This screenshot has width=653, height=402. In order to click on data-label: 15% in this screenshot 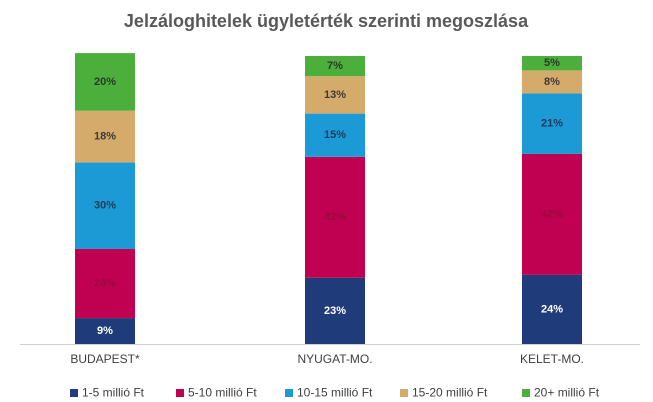, I will do `click(335, 135)`.